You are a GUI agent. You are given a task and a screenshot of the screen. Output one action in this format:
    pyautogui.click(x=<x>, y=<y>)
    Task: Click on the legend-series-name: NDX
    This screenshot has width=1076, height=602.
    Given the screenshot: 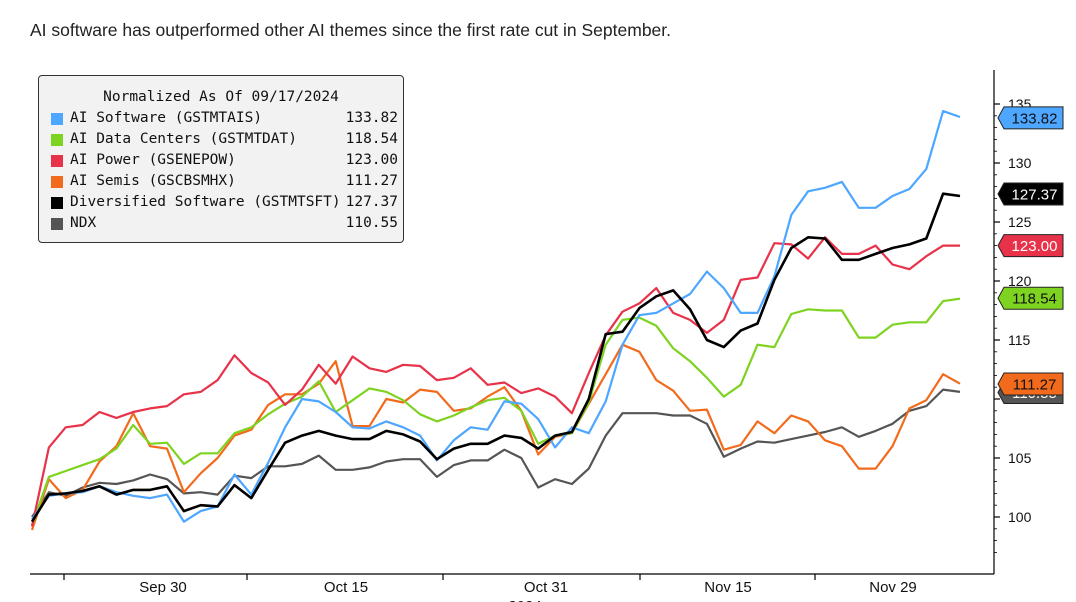 What is the action you would take?
    pyautogui.click(x=83, y=223)
    